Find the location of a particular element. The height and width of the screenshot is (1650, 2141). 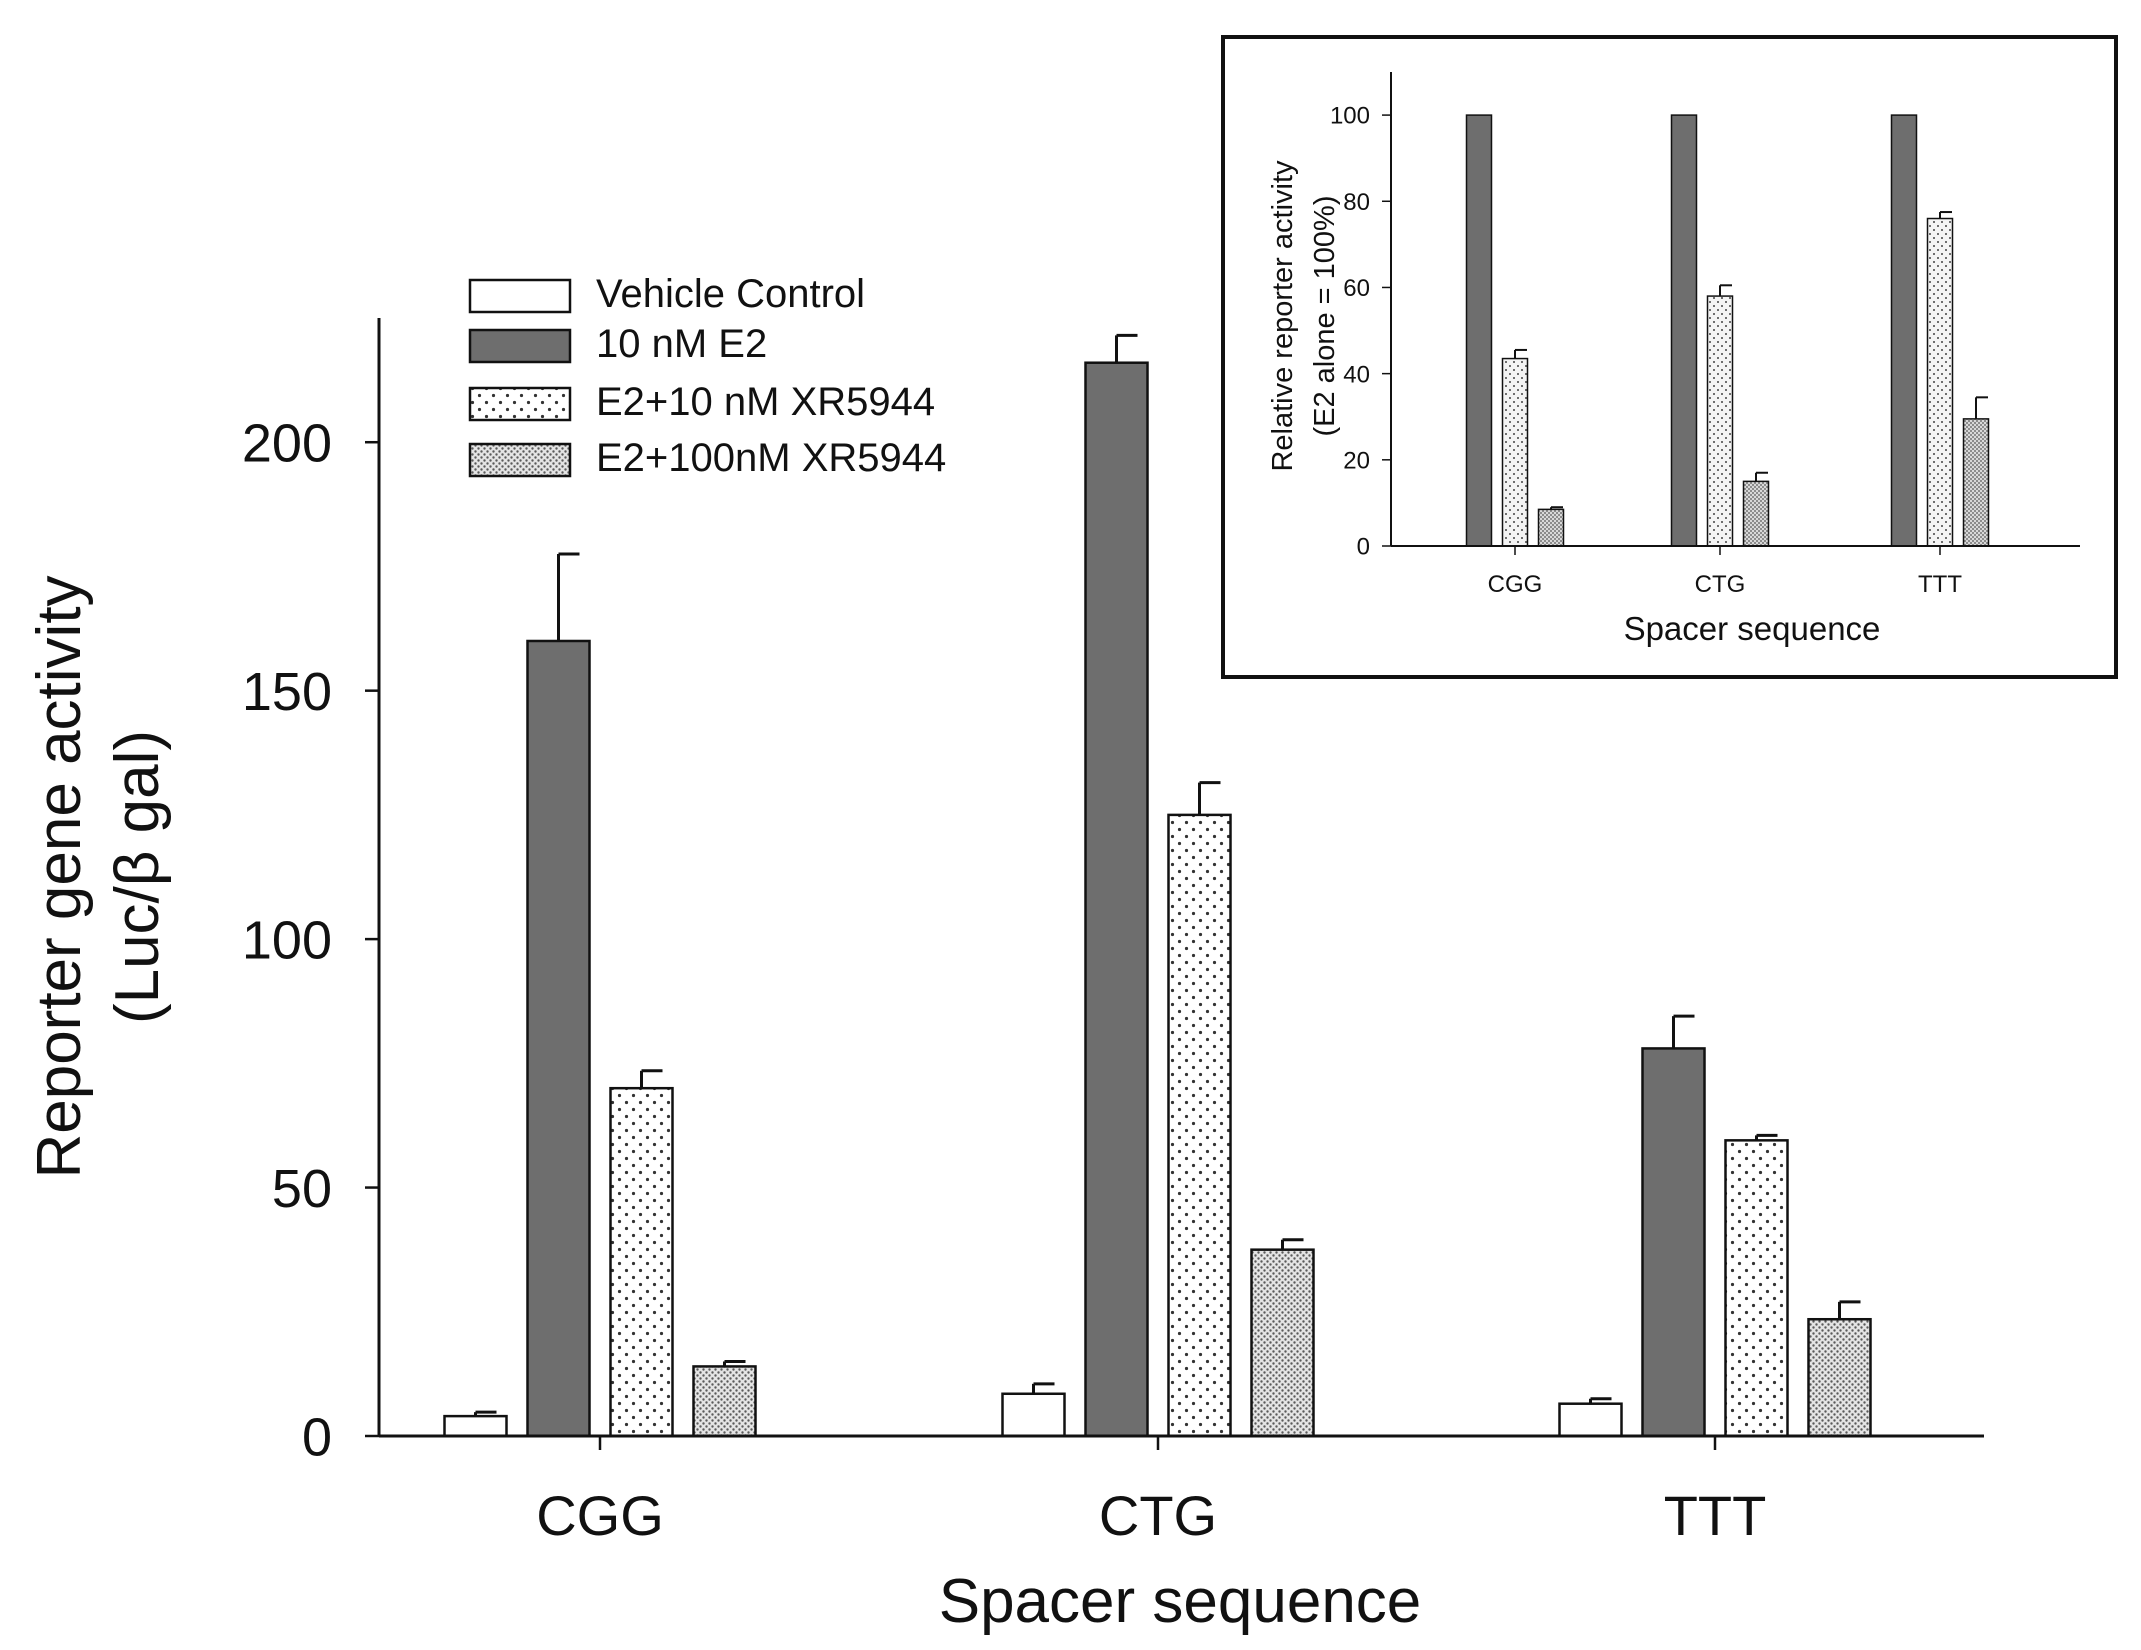

inset-x-ticks: CGG CTG TTT is located at coordinates (1725, 572).